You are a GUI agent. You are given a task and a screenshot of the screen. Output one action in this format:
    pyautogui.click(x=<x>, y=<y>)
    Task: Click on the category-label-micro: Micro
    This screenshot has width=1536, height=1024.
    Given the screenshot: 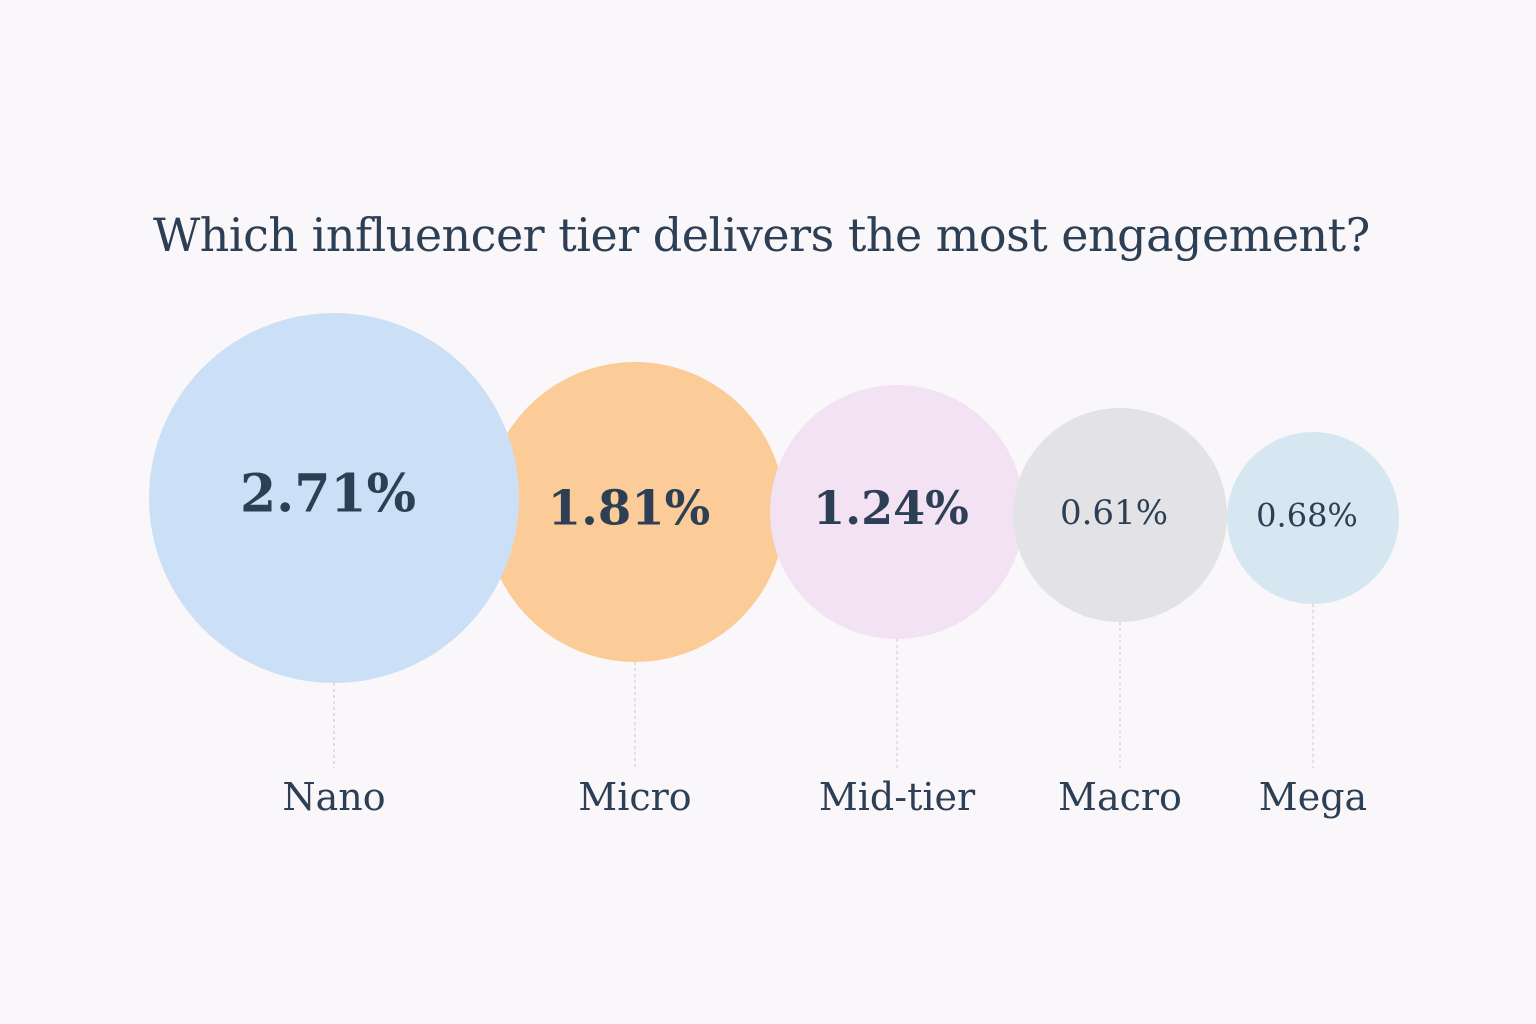 What is the action you would take?
    pyautogui.click(x=634, y=797)
    